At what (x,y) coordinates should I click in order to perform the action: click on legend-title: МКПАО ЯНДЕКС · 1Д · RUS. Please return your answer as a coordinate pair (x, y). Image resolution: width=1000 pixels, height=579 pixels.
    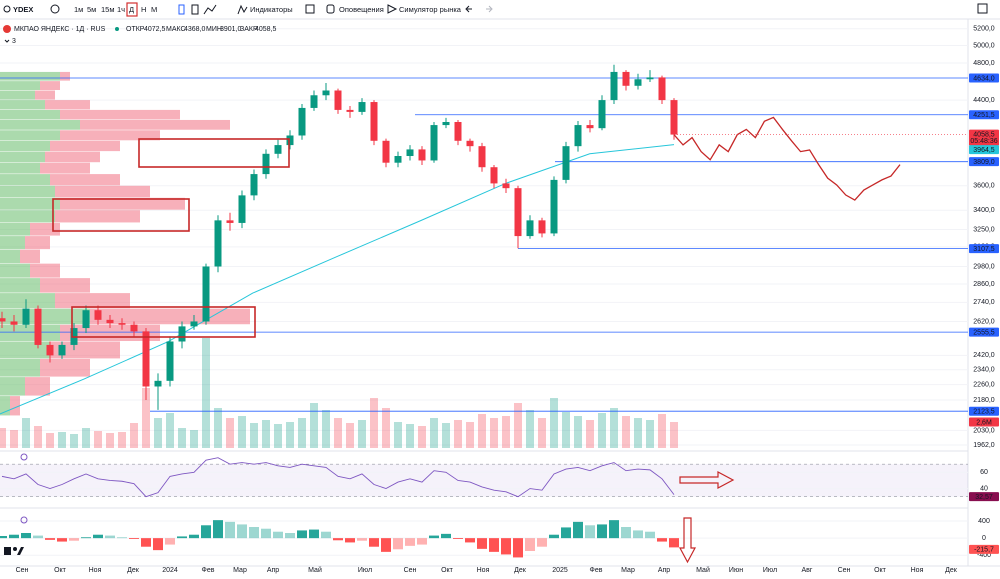
    Looking at the image, I should click on (60, 29).